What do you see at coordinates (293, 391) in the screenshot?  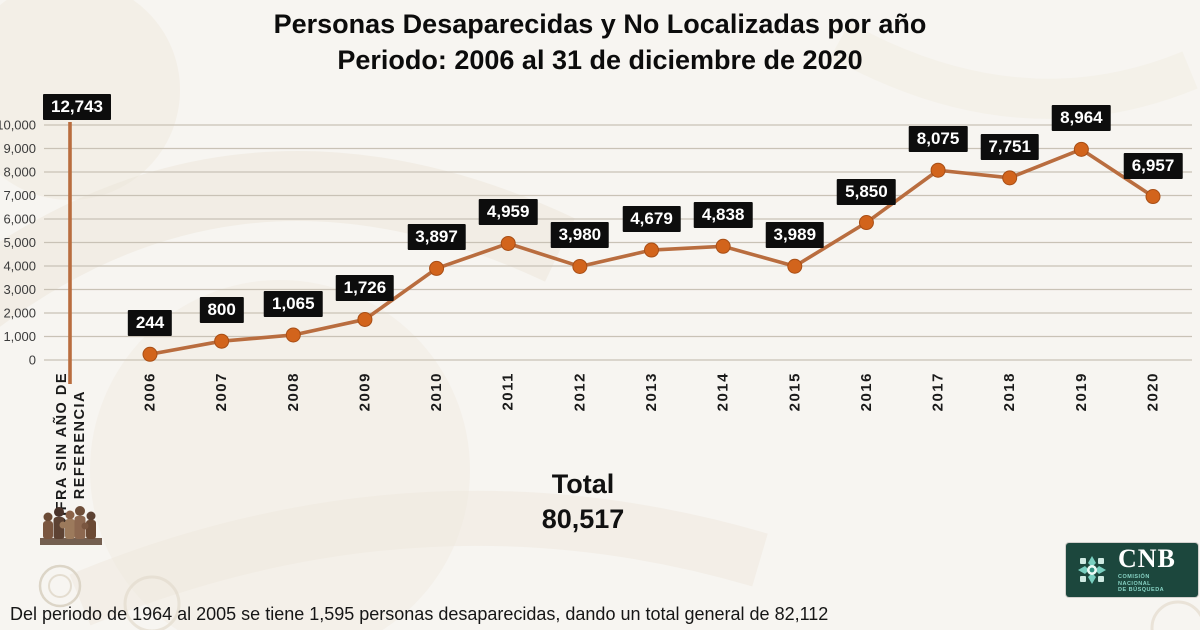 I see `x-tick-label: 2008` at bounding box center [293, 391].